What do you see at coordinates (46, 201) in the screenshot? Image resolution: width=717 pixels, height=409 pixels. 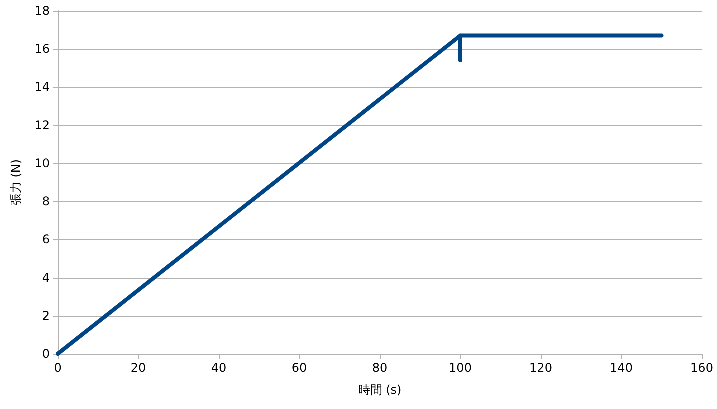 I see `y-tick-label: 8` at bounding box center [46, 201].